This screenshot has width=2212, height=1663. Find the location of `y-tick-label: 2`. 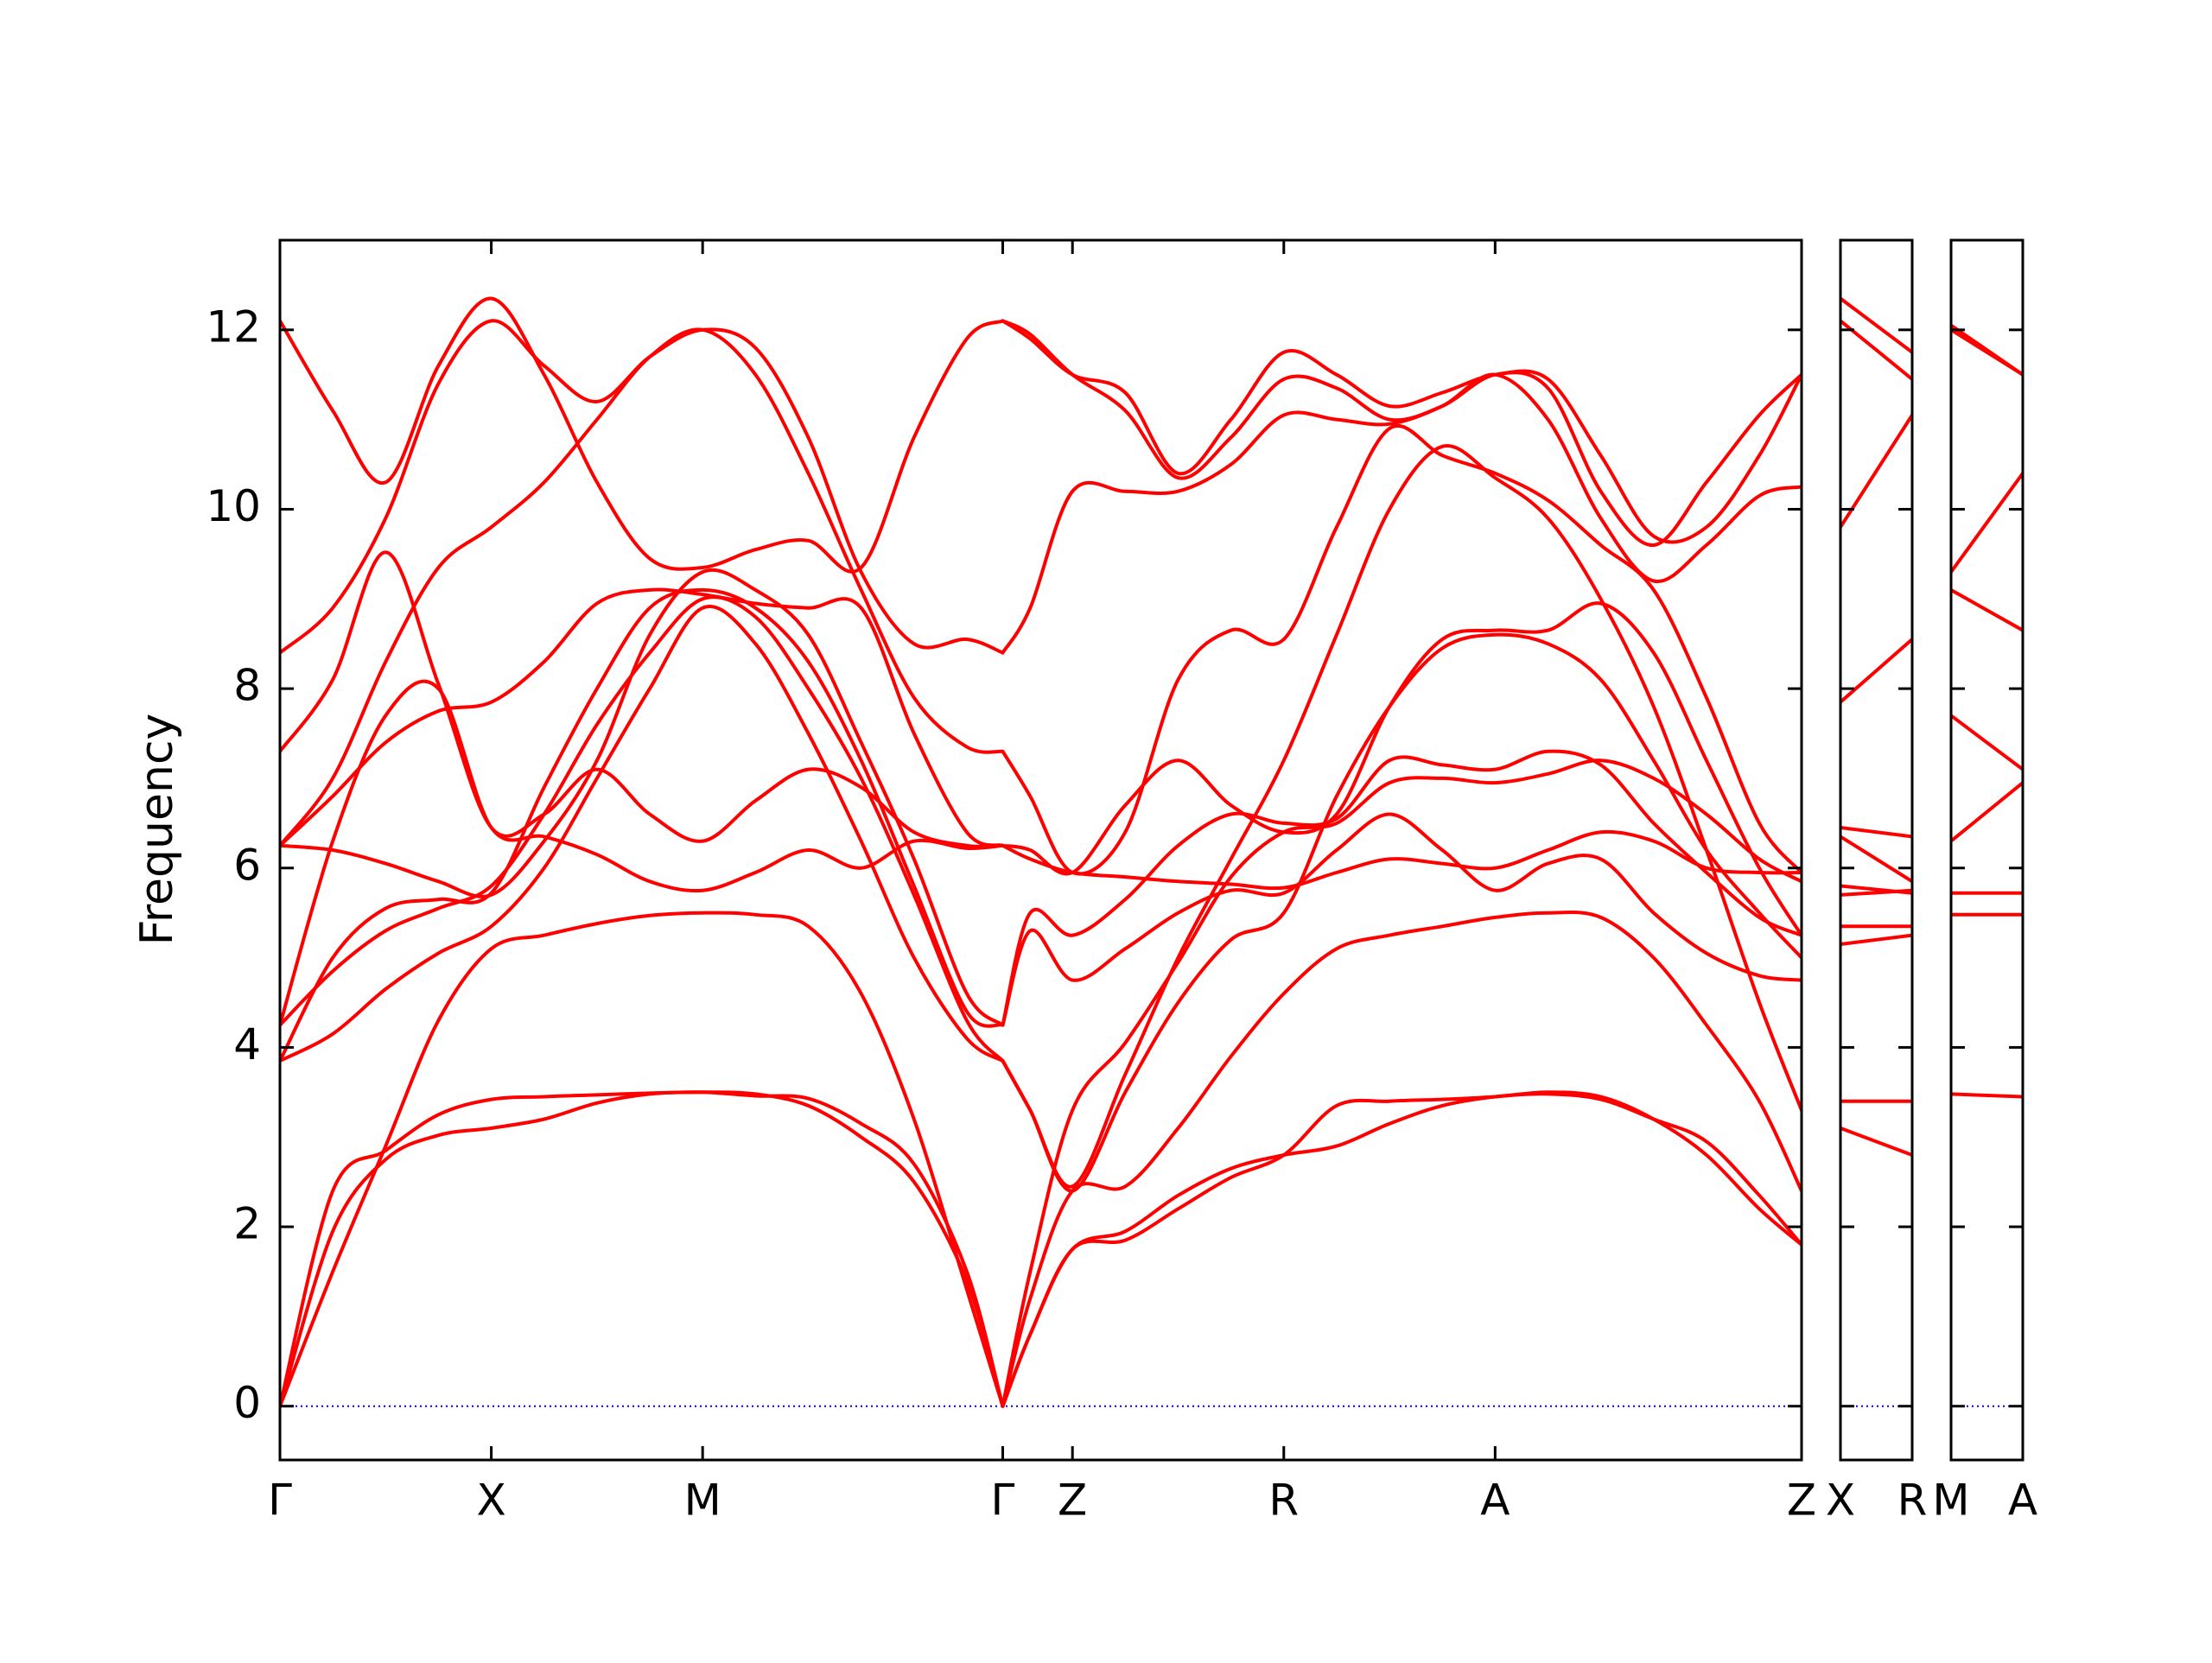

y-tick-label: 2 is located at coordinates (247, 1224).